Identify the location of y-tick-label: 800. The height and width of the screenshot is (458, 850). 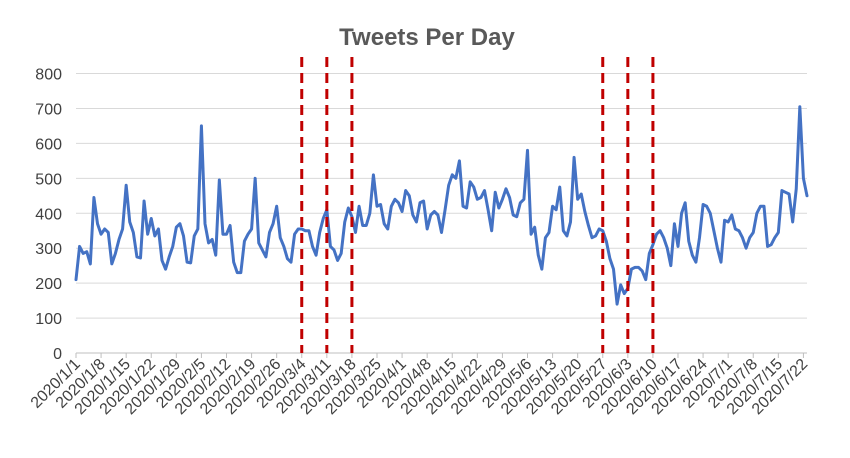
(48, 75).